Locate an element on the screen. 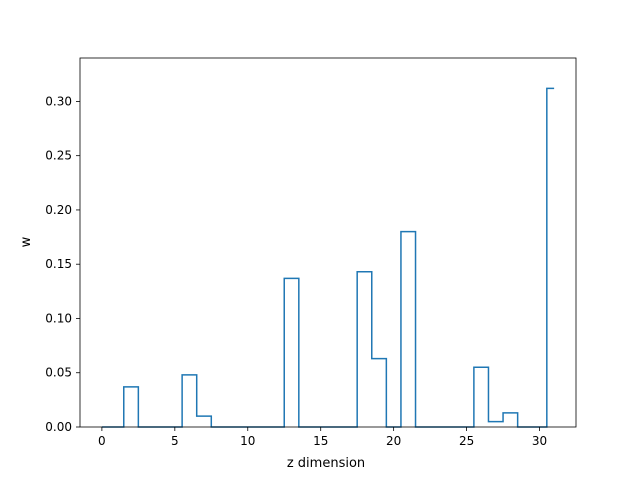 The image size is (640, 485). x-axis-label: z dimension is located at coordinates (326, 463).